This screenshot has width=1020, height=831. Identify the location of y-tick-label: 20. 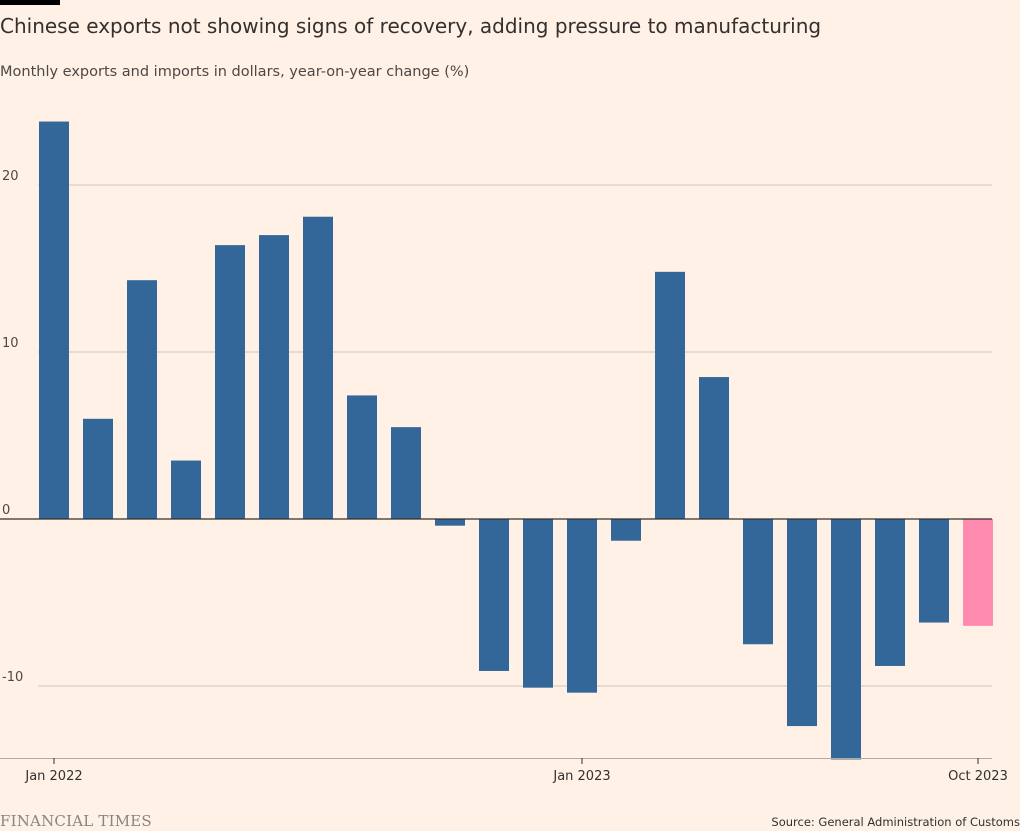
(10, 176).